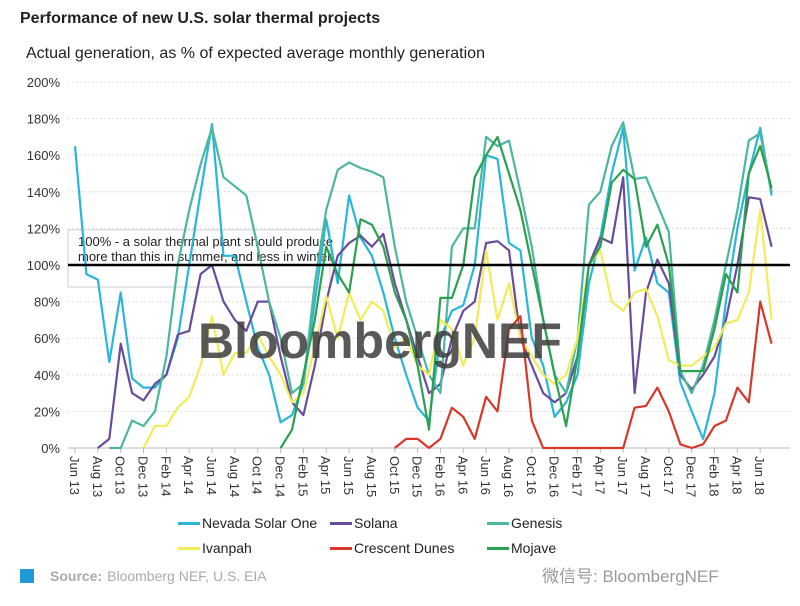 This screenshot has width=800, height=606. What do you see at coordinates (47, 411) in the screenshot?
I see `y-tick-label: 20%` at bounding box center [47, 411].